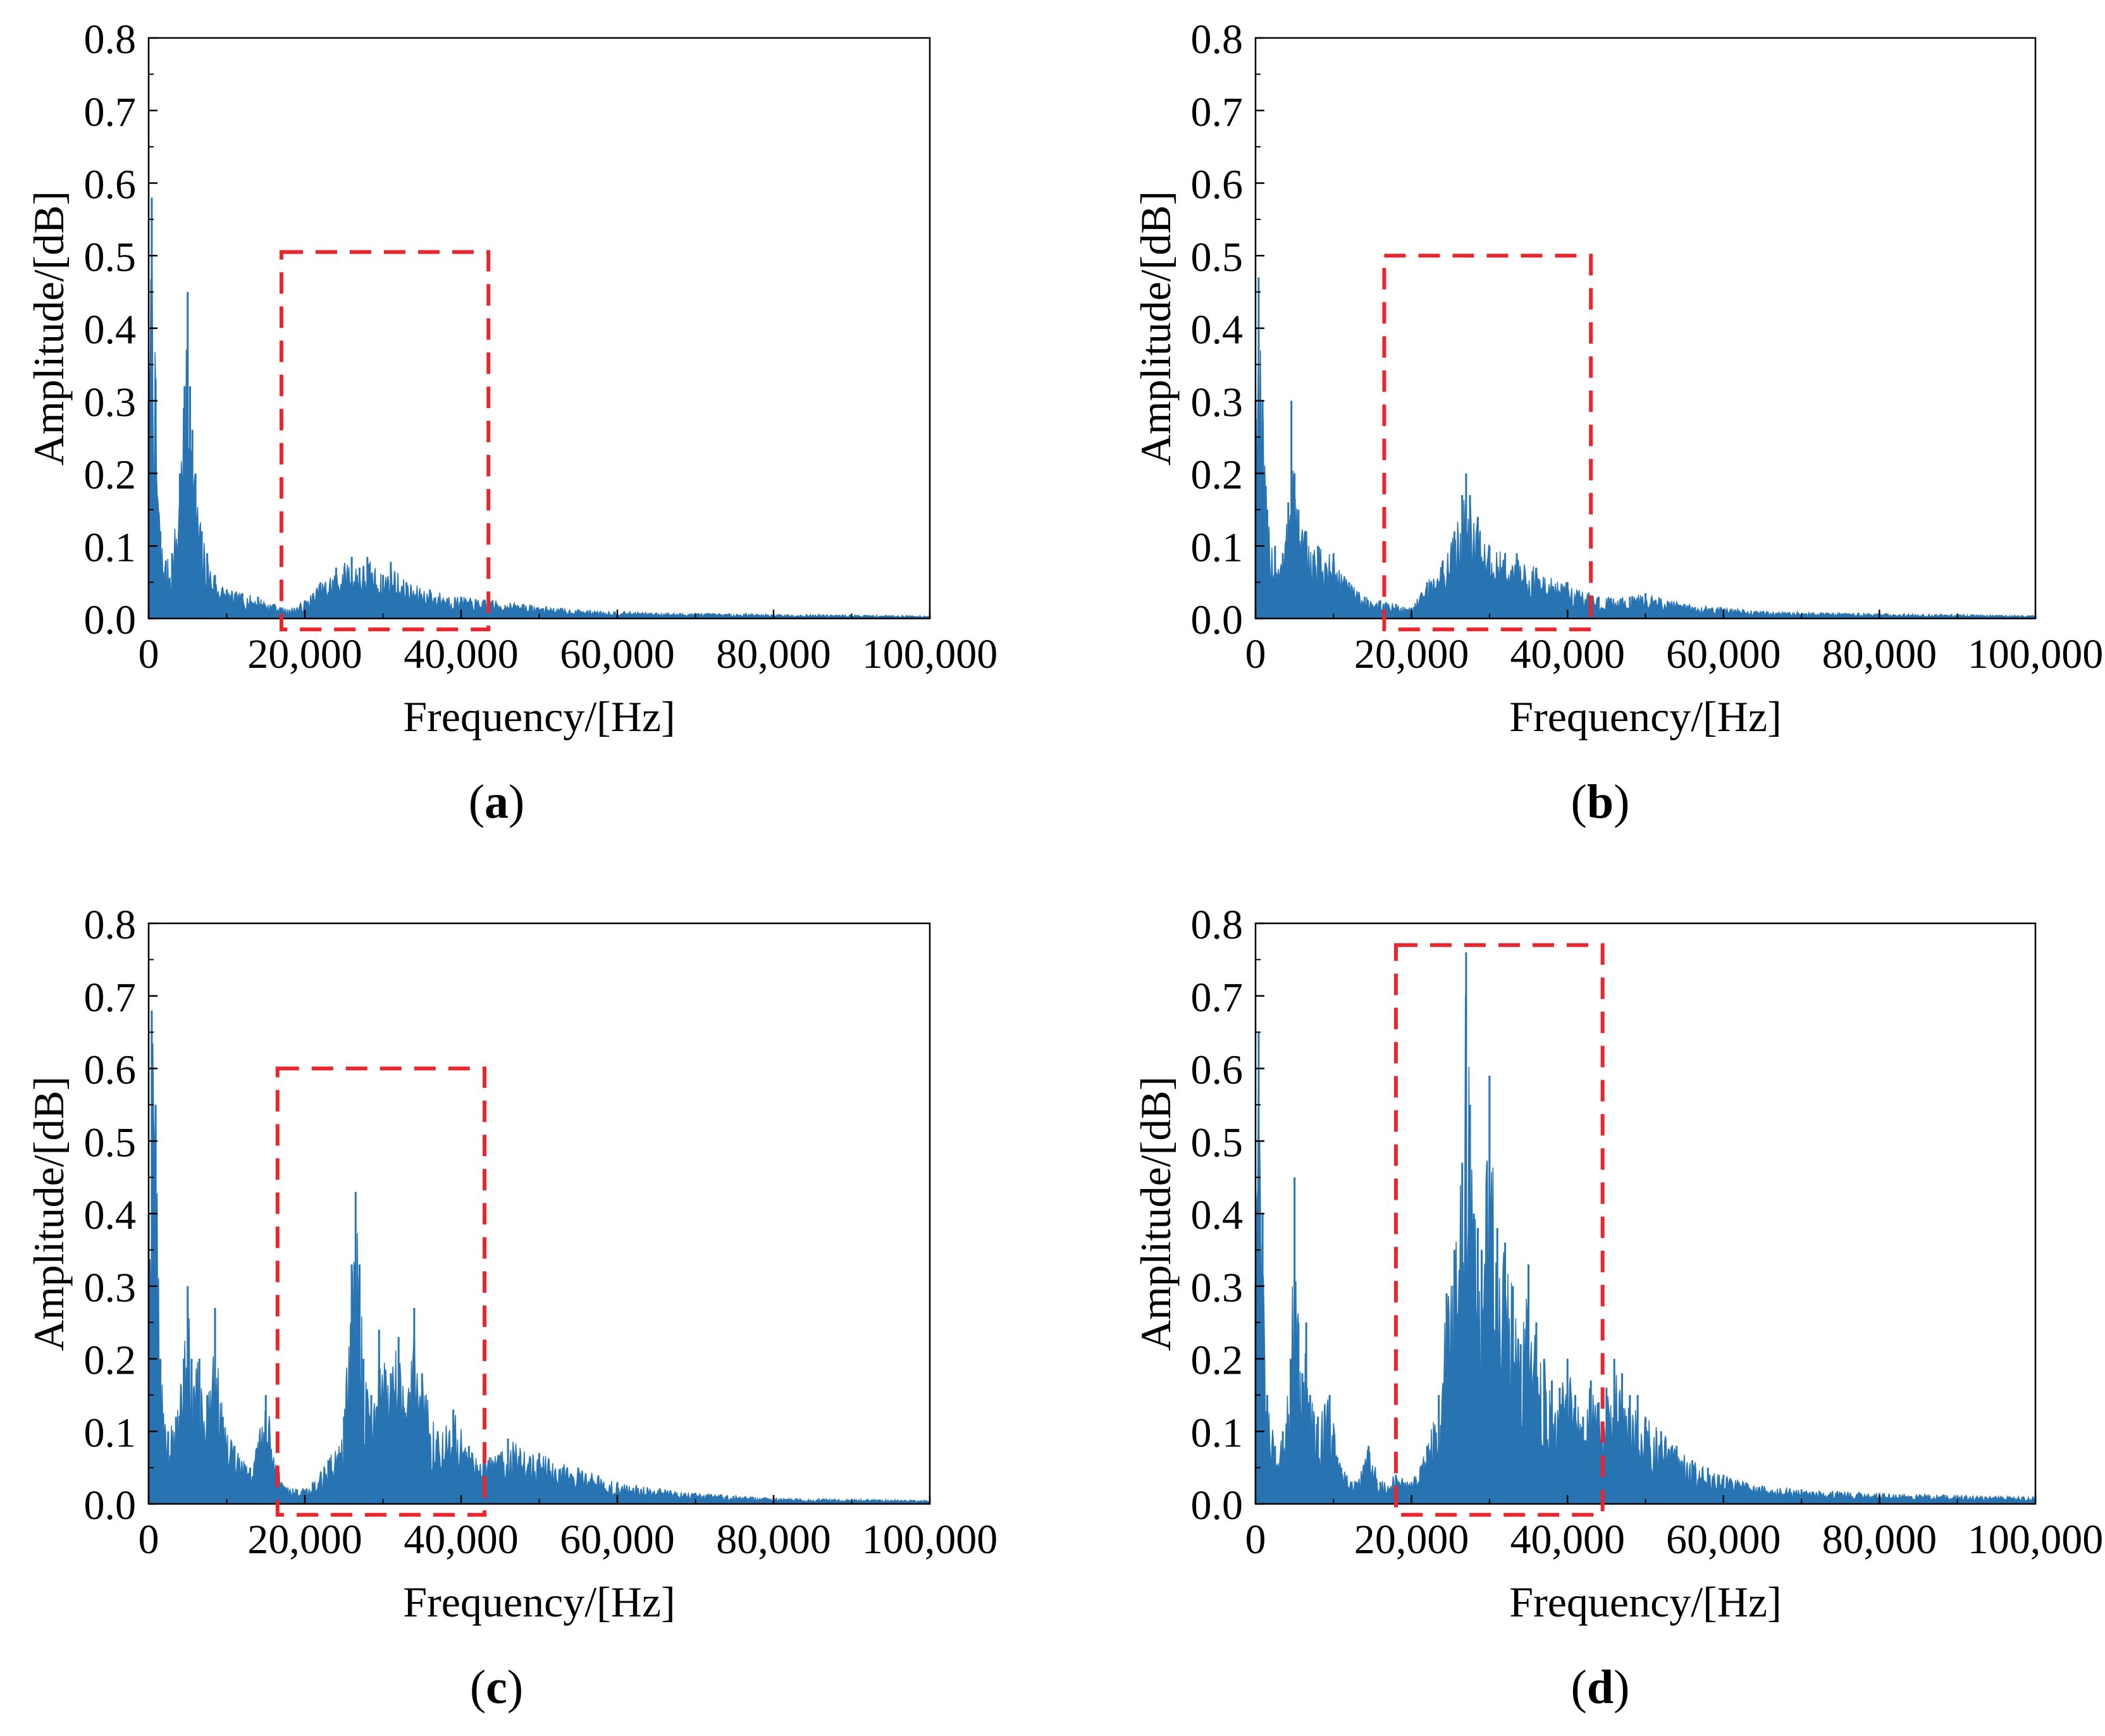 This screenshot has height=1736, width=2105. What do you see at coordinates (110, 39) in the screenshot?
I see `y-tick-label-a-8: 0.8` at bounding box center [110, 39].